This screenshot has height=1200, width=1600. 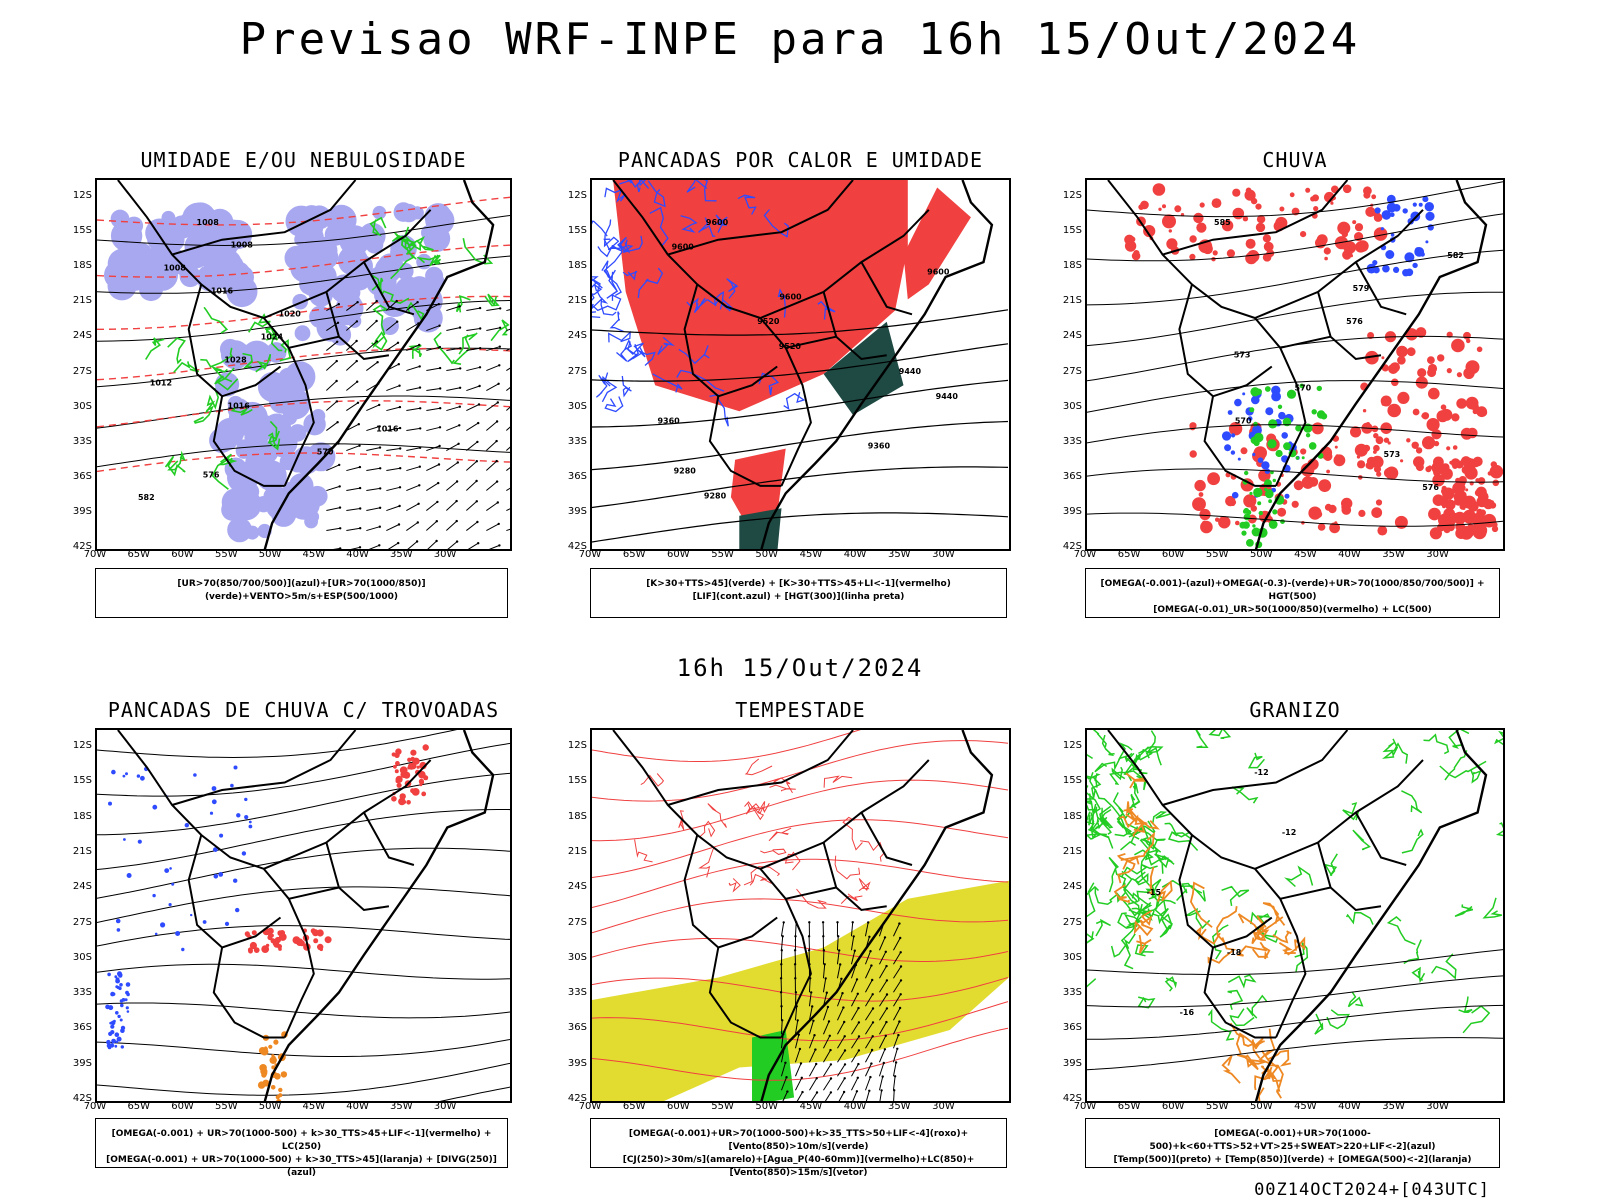 What do you see at coordinates (303, 904) in the screenshot?
I see `streamline` at bounding box center [303, 904].